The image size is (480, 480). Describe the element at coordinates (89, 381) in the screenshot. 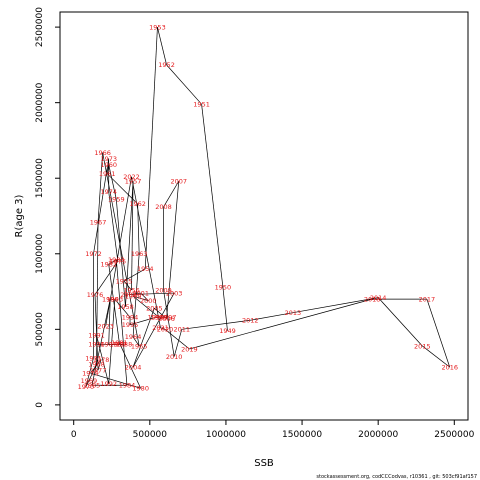

I see `point-label-1969: 1969` at that location.